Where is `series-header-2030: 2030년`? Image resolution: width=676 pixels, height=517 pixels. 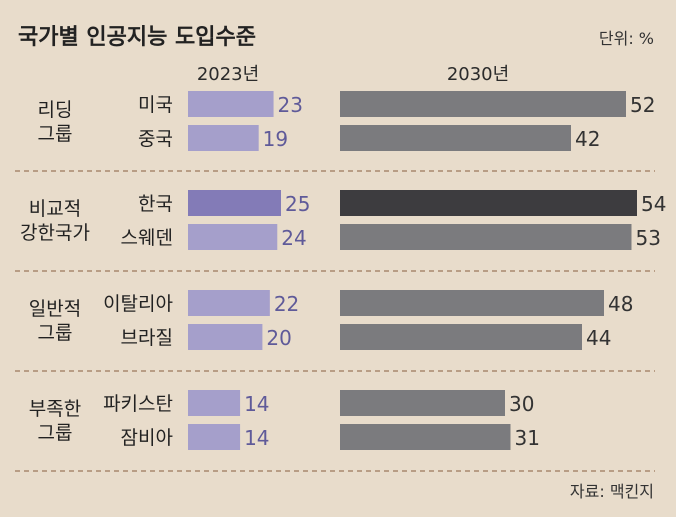
series-header-2030: 2030년 is located at coordinates (478, 74).